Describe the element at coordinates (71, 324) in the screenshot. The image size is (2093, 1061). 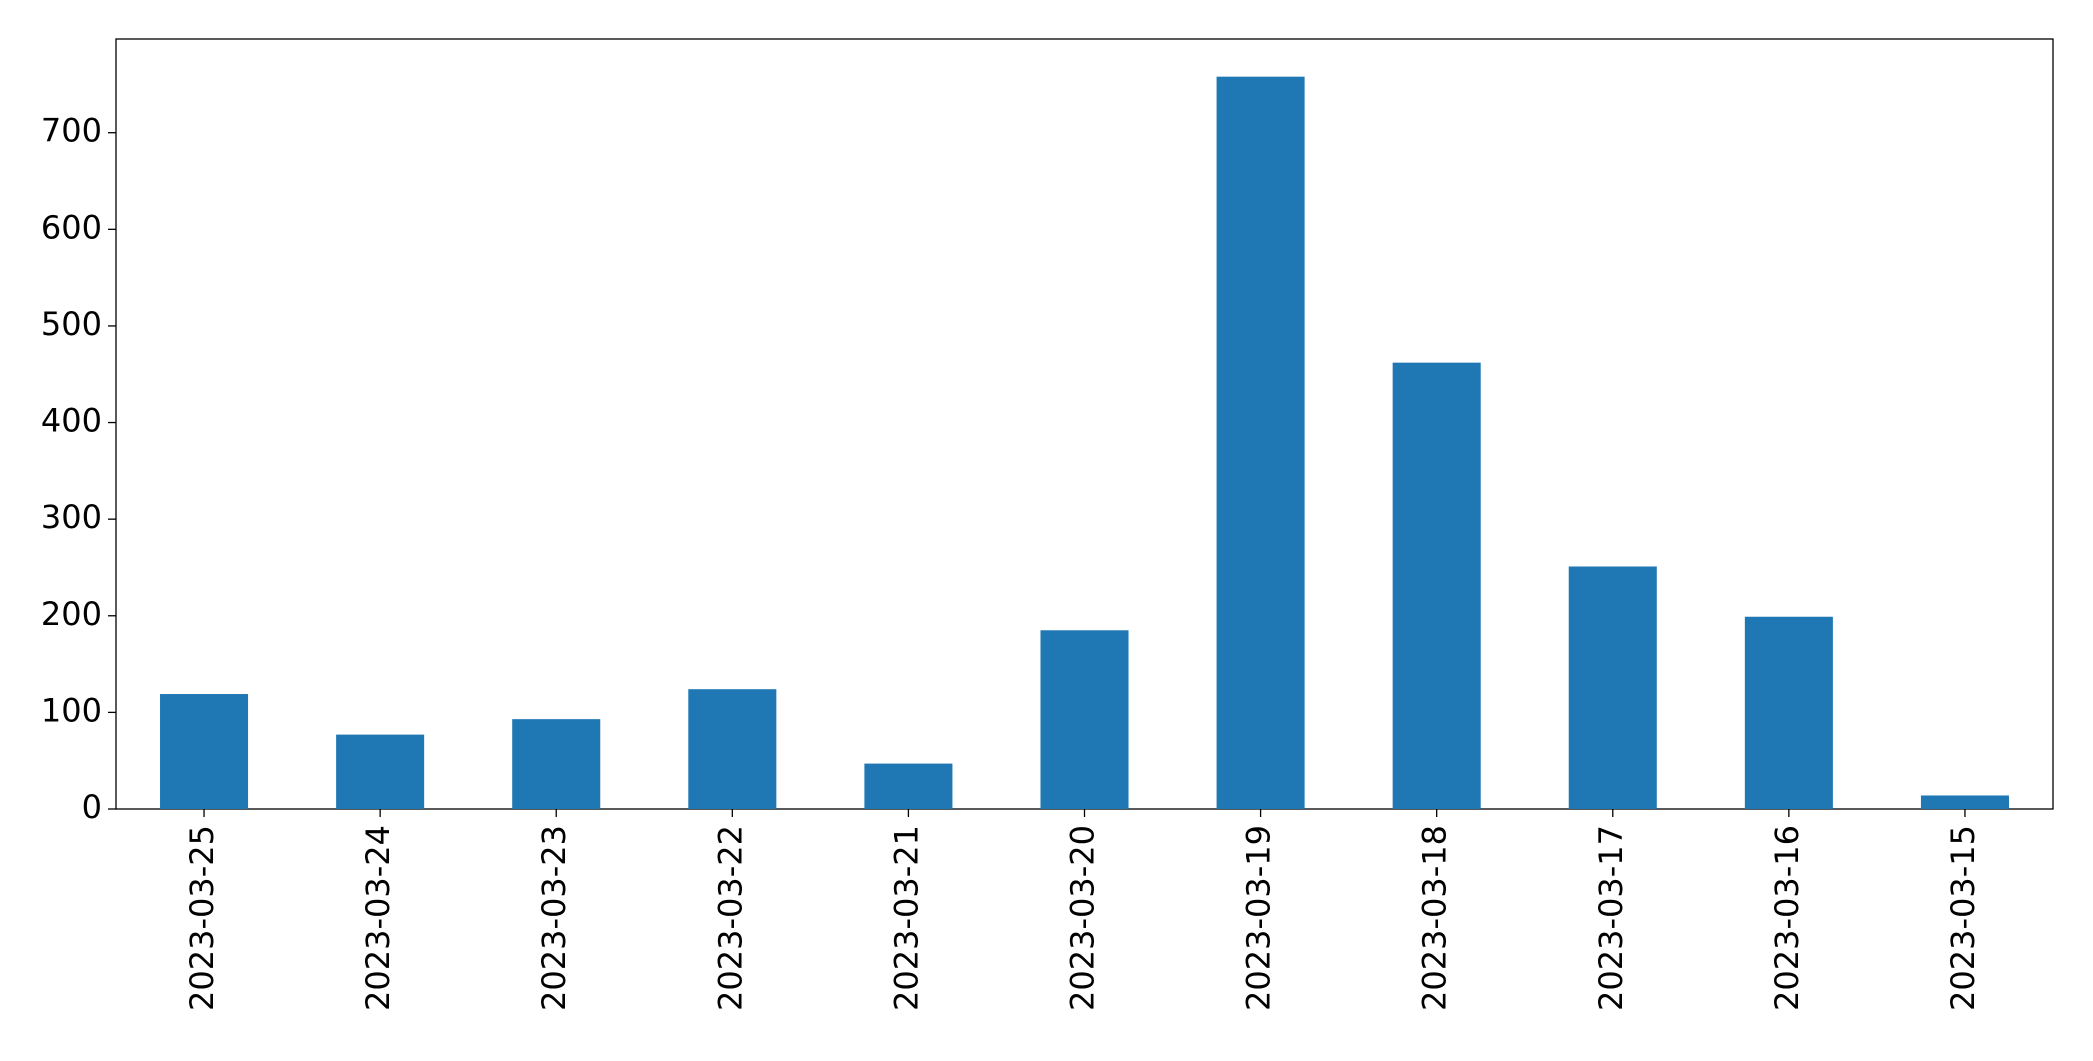
I see `y-tick-label: 500` at that location.